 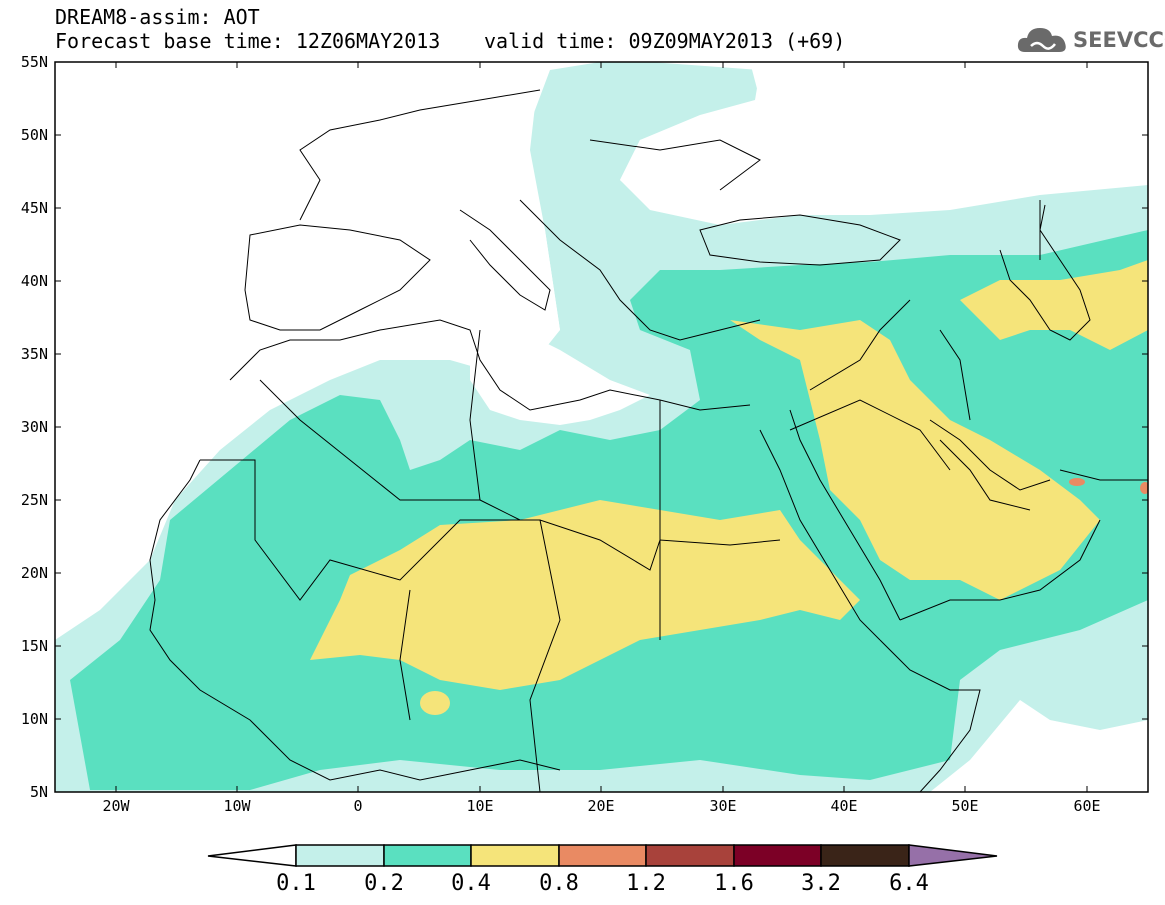 What do you see at coordinates (34, 646) in the screenshot?
I see `lat-label-15n: 15N` at bounding box center [34, 646].